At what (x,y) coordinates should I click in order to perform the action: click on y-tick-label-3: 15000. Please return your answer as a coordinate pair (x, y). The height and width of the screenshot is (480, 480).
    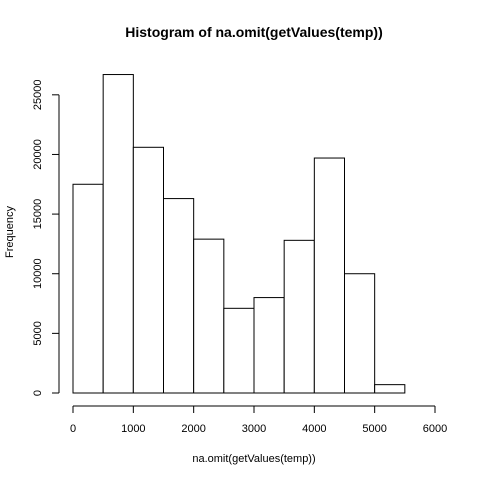
    Looking at the image, I should click on (38, 214).